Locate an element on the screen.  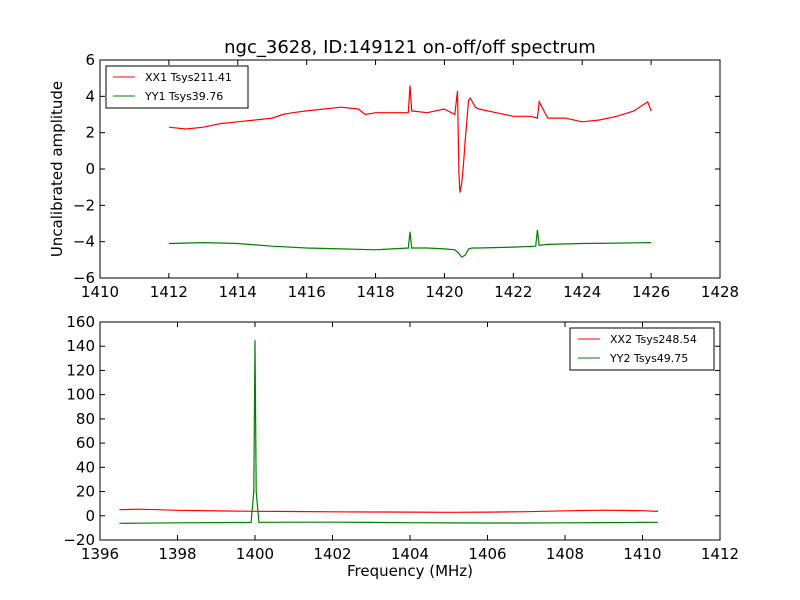
plot1-xtick-label-7: 1410 is located at coordinates (642, 554).